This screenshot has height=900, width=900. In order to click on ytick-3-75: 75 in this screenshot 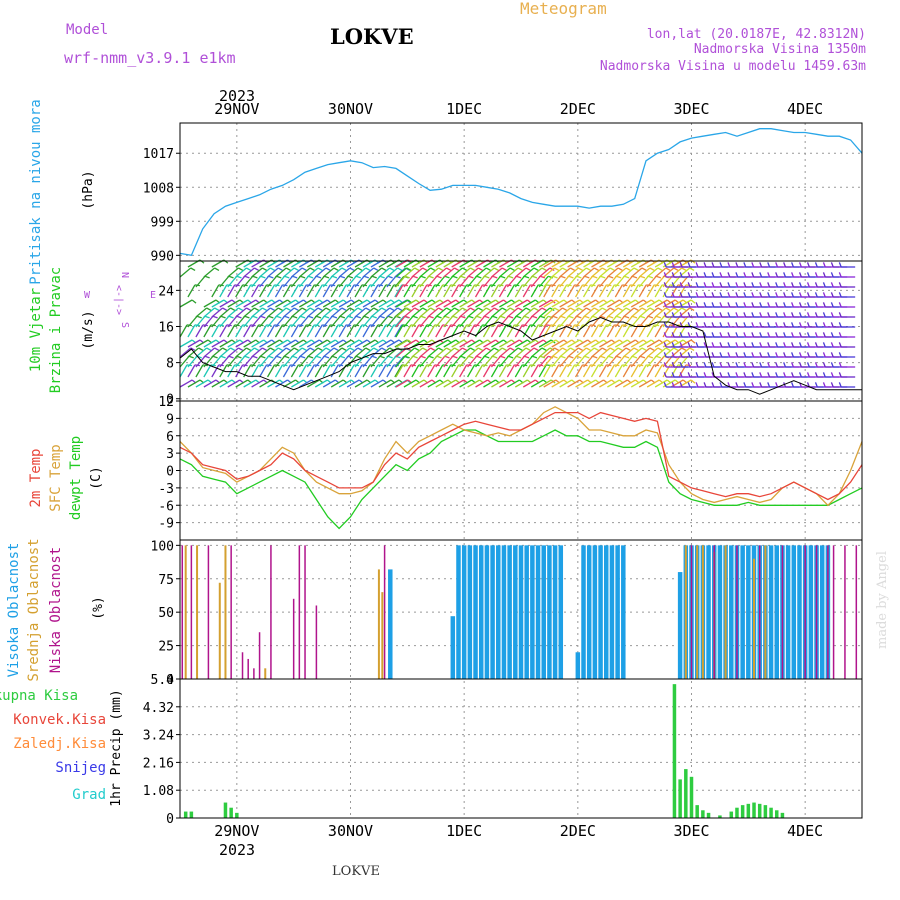, I will do `click(166, 580)`.